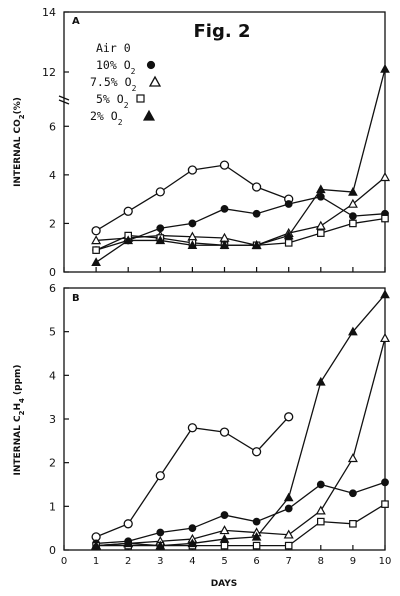 The width and height of the screenshot is (400, 596). What do you see at coordinates (155, 81) in the screenshot?
I see `legend-marker-open-triangle` at bounding box center [155, 81].